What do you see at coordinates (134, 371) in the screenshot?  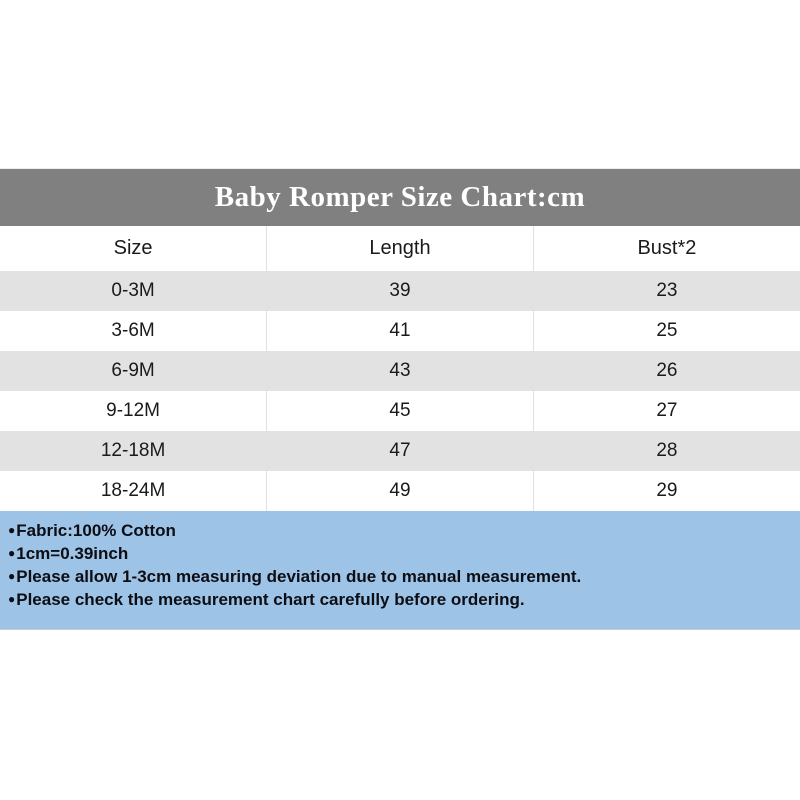 I see `table-cell-size: 6-9M` at bounding box center [134, 371].